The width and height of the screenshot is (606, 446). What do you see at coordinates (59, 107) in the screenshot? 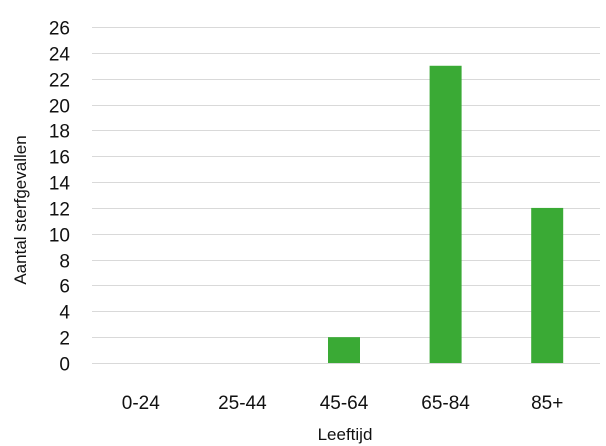
I see `y-tick-label: 20` at bounding box center [59, 107].